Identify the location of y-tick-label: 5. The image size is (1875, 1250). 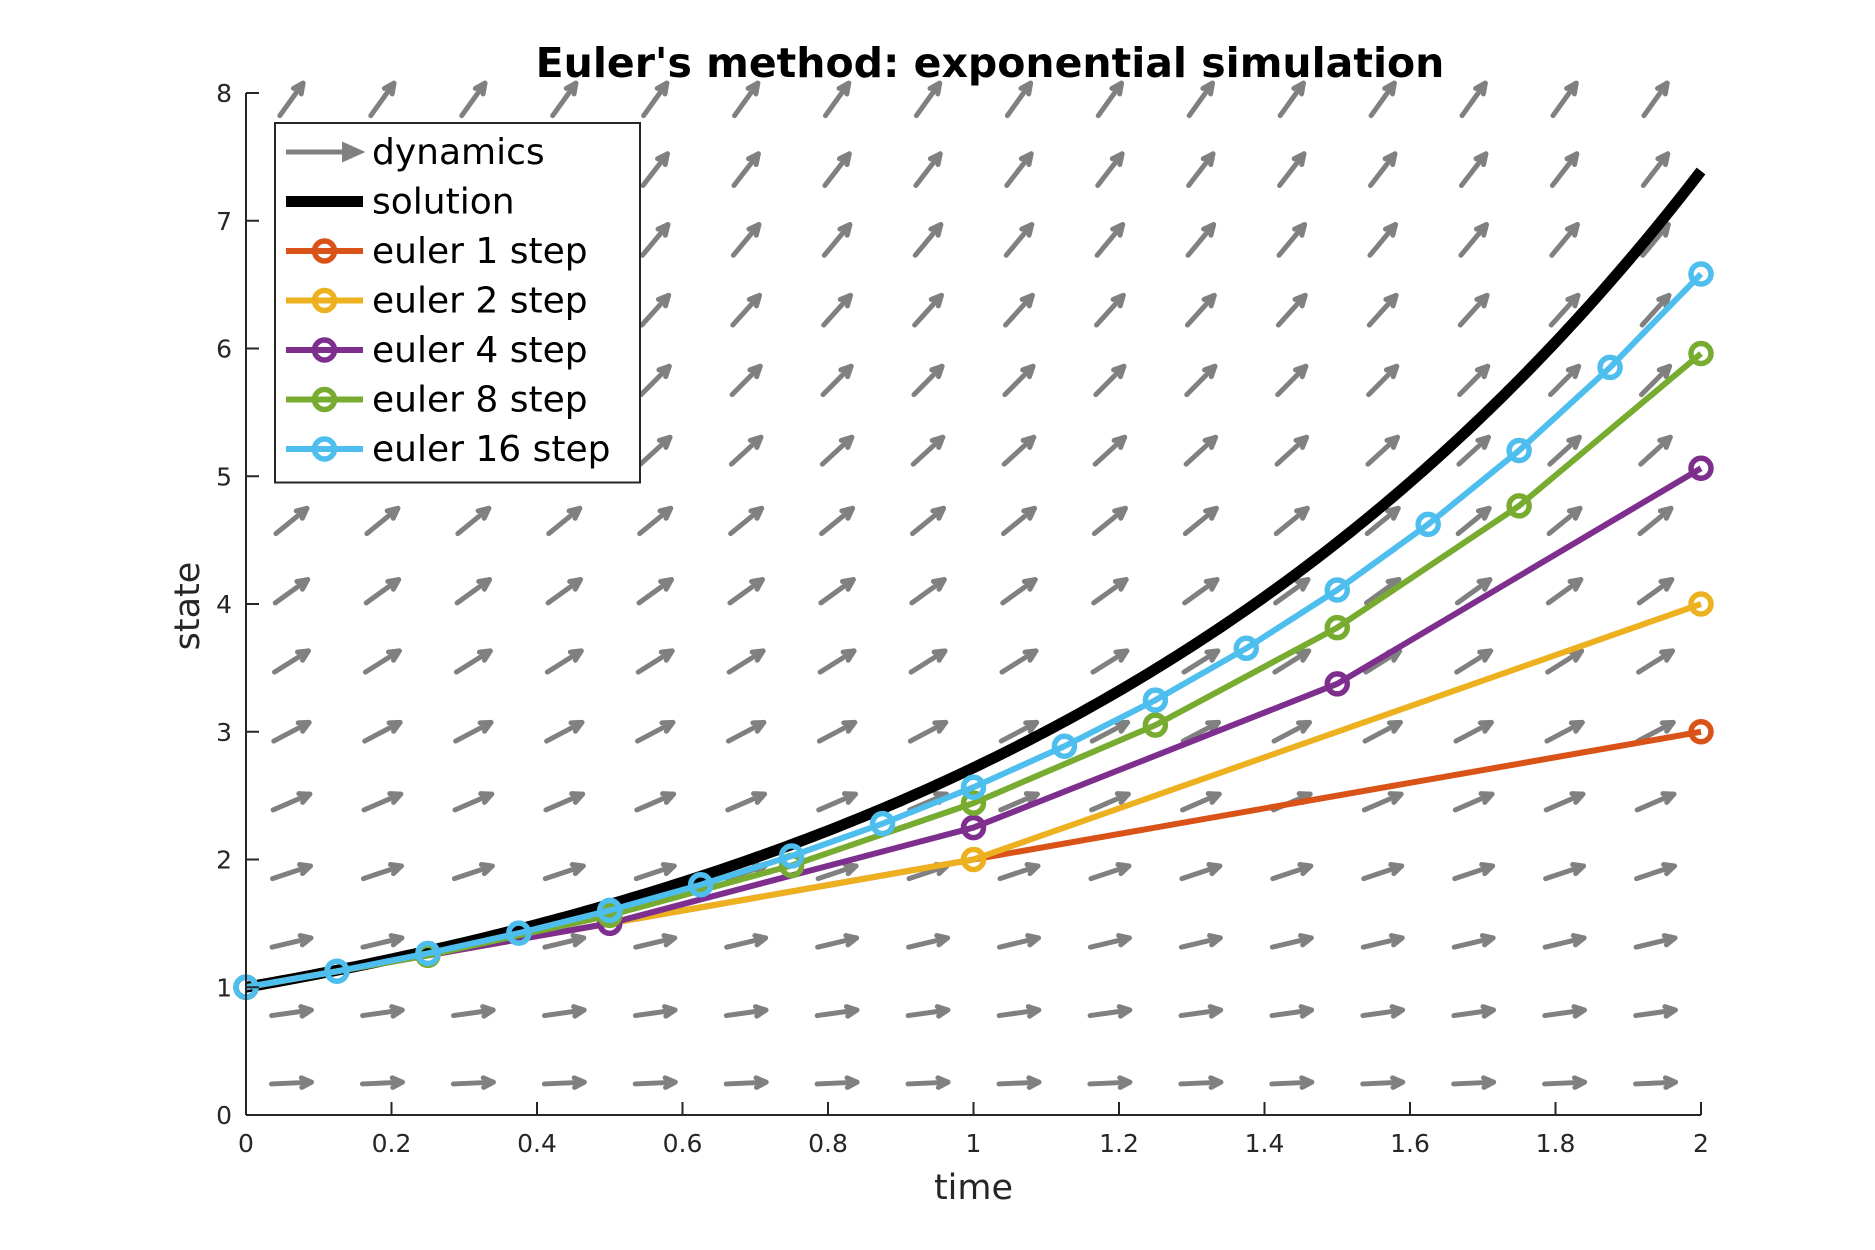
(224, 476).